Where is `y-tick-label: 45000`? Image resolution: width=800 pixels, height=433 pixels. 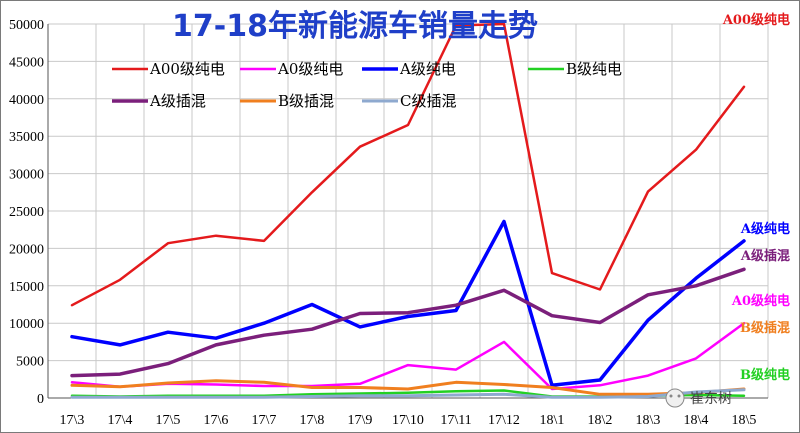
y-tick-label: 45000 is located at coordinates (26, 62).